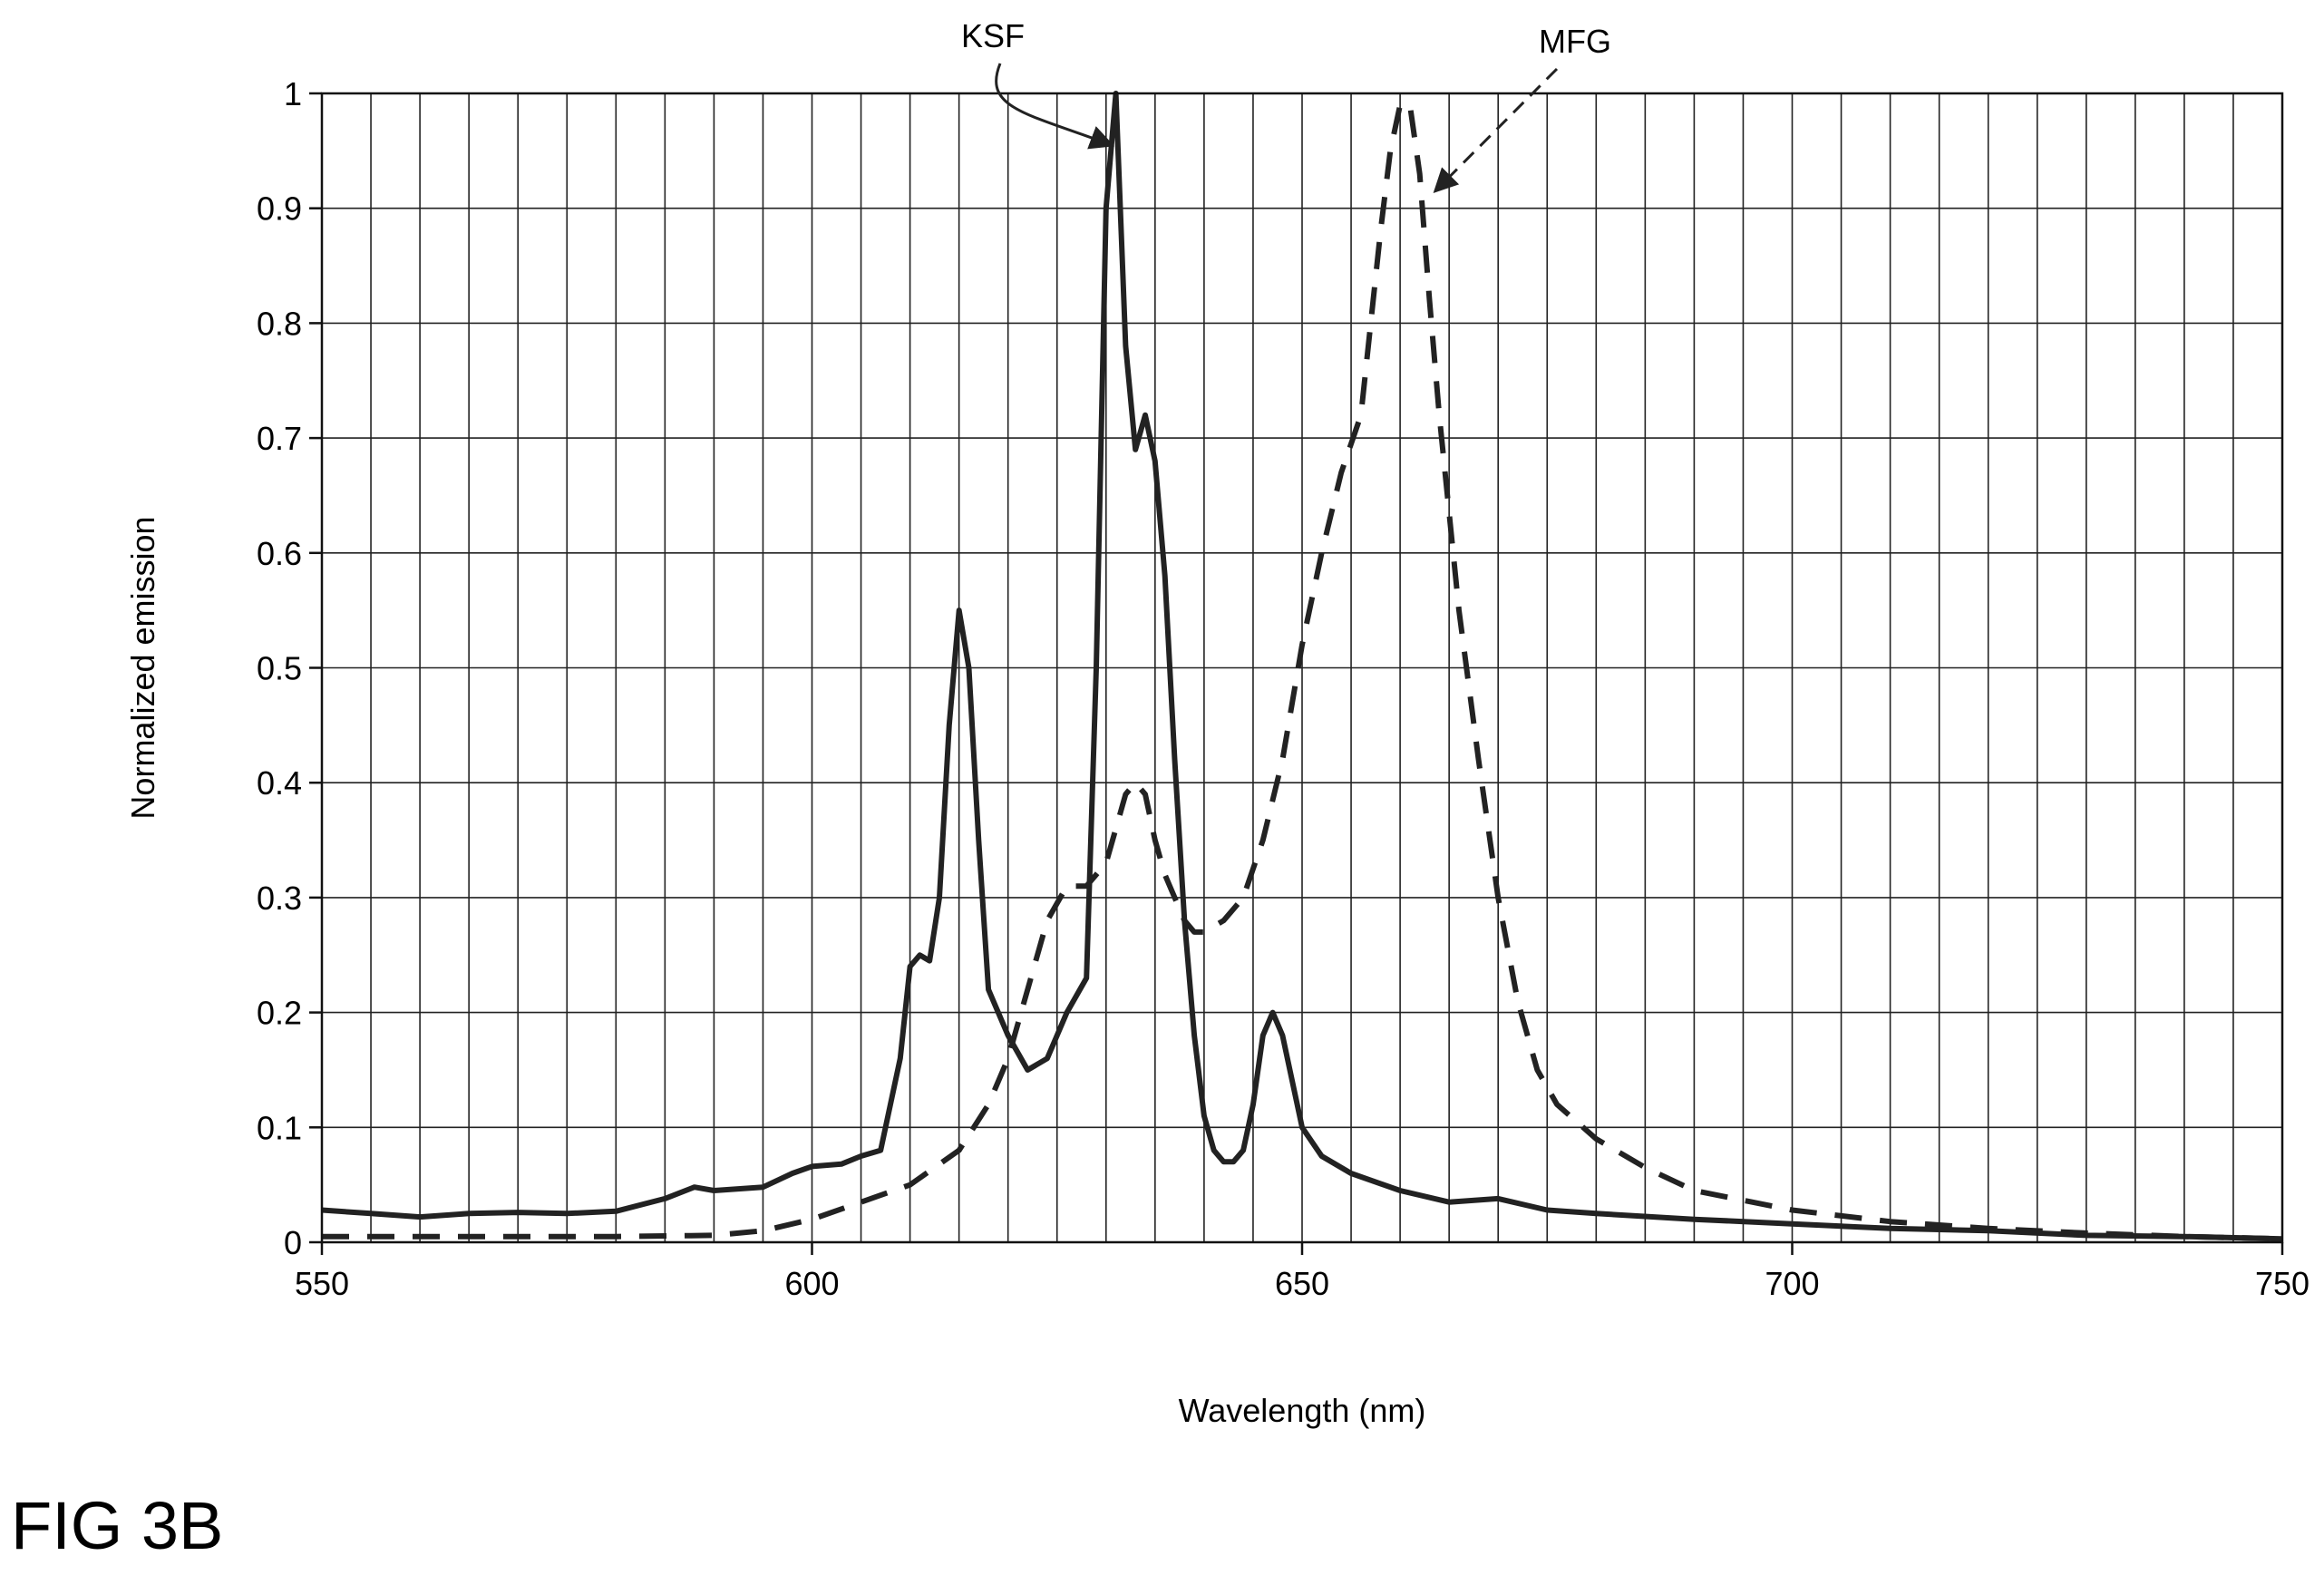 The height and width of the screenshot is (1585, 2324). What do you see at coordinates (322, 1283) in the screenshot?
I see `x-tick-label: 550` at bounding box center [322, 1283].